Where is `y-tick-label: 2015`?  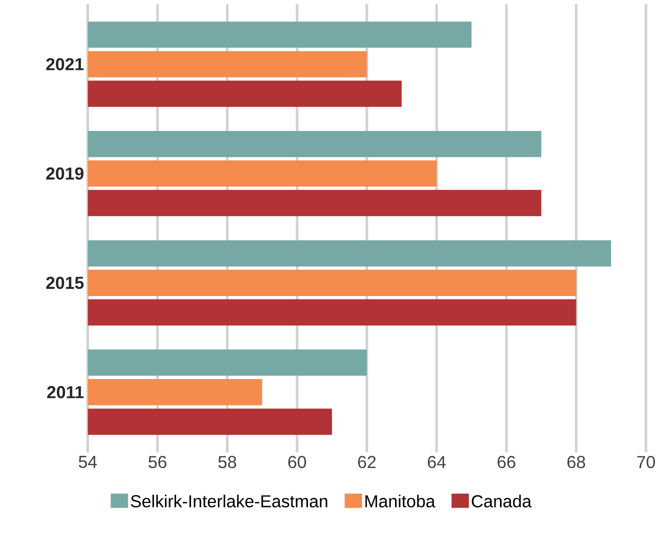
y-tick-label: 2015 is located at coordinates (65, 282).